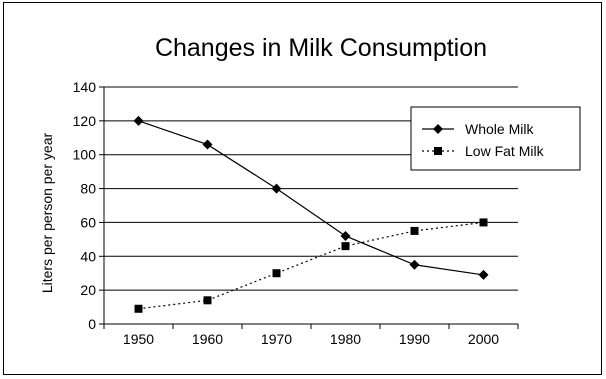  What do you see at coordinates (505, 151) in the screenshot?
I see `legend-label: Low Fat Milk` at bounding box center [505, 151].